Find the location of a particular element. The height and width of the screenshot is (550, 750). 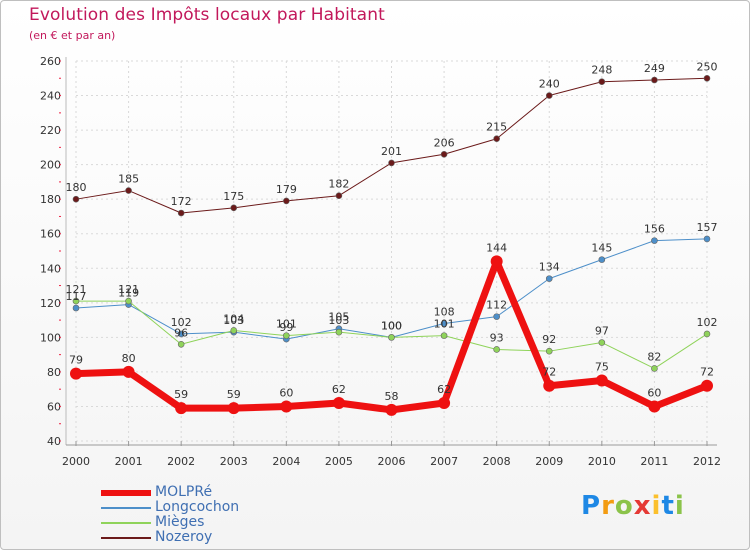

data-label-nozeroy: 215 is located at coordinates (496, 127).